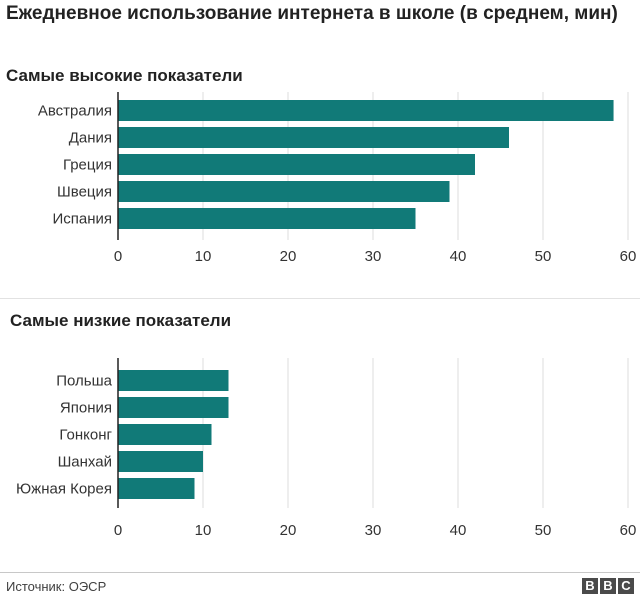  What do you see at coordinates (124, 75) in the screenshot?
I see `chart-1-subtitle: Самые высокие показатели` at bounding box center [124, 75].